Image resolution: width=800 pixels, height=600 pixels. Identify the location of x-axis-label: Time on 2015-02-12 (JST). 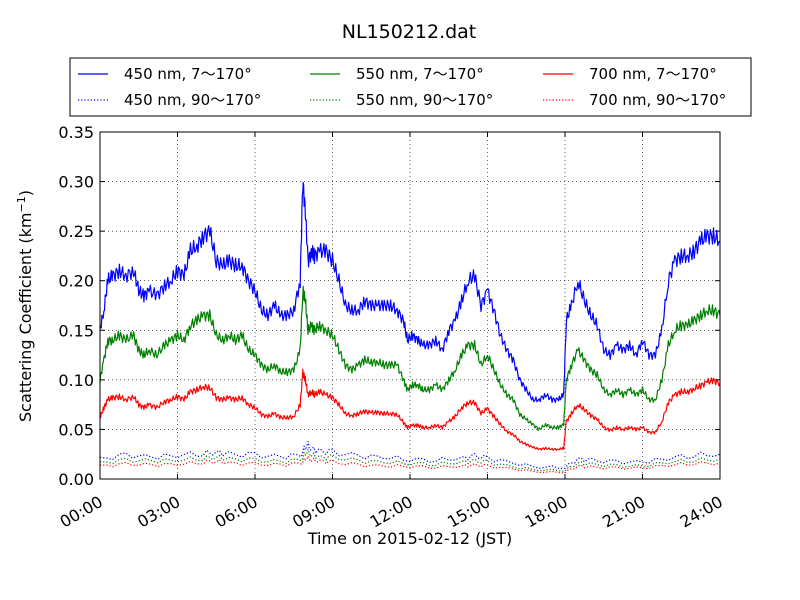
(409, 538).